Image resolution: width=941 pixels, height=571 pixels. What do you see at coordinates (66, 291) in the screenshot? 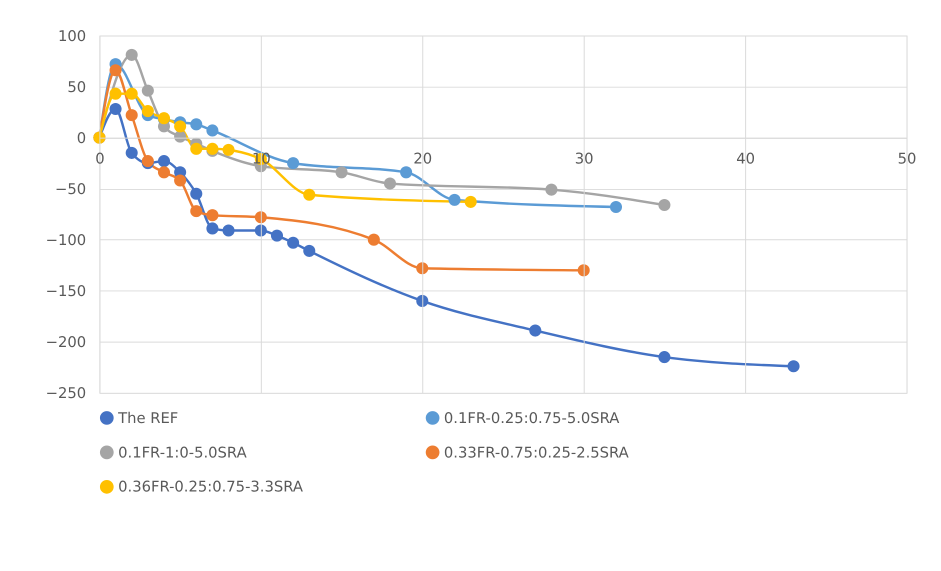
I see `y-tick-label: −150` at bounding box center [66, 291].